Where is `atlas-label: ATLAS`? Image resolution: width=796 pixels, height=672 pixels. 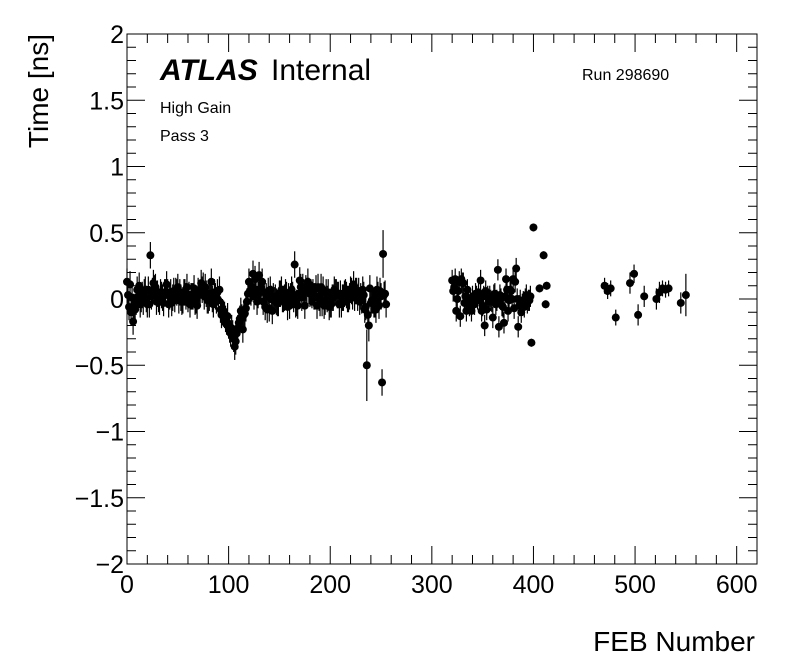 atlas-label: ATLAS is located at coordinates (208, 70).